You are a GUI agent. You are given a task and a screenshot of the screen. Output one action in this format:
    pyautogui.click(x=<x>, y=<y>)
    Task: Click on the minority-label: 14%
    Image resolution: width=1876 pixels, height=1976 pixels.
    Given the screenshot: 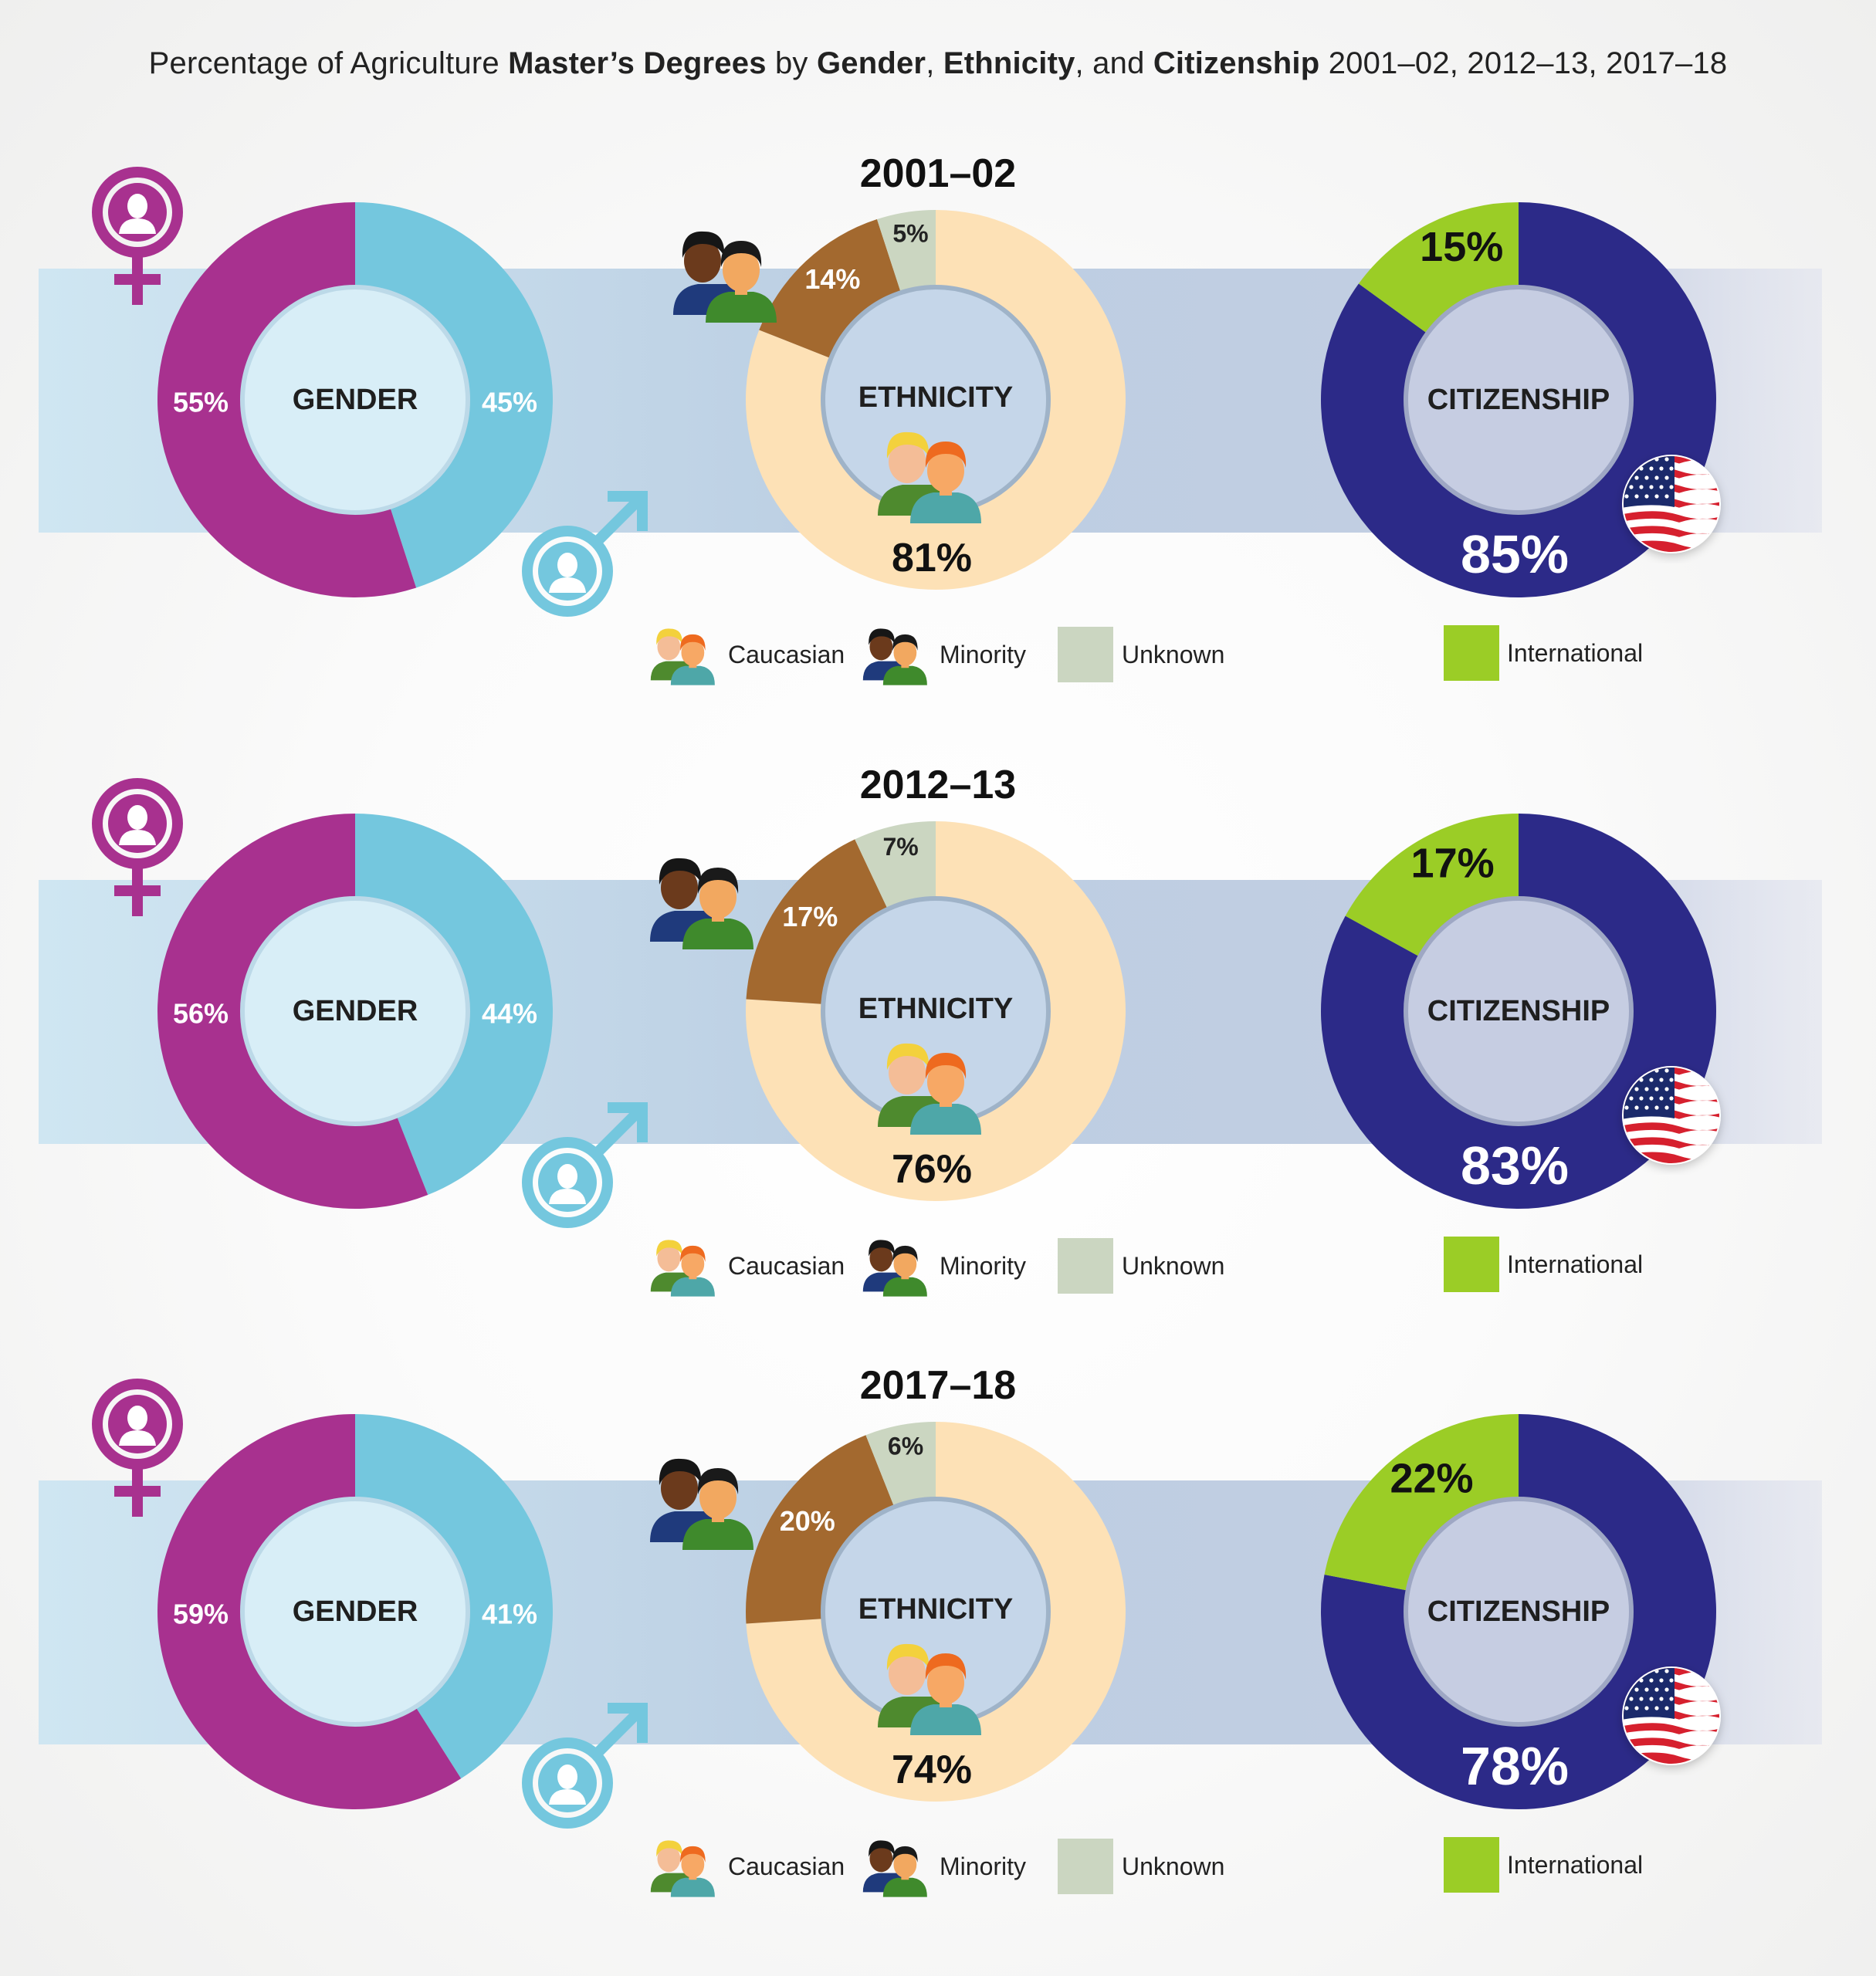 What is the action you would take?
    pyautogui.click(x=832, y=279)
    